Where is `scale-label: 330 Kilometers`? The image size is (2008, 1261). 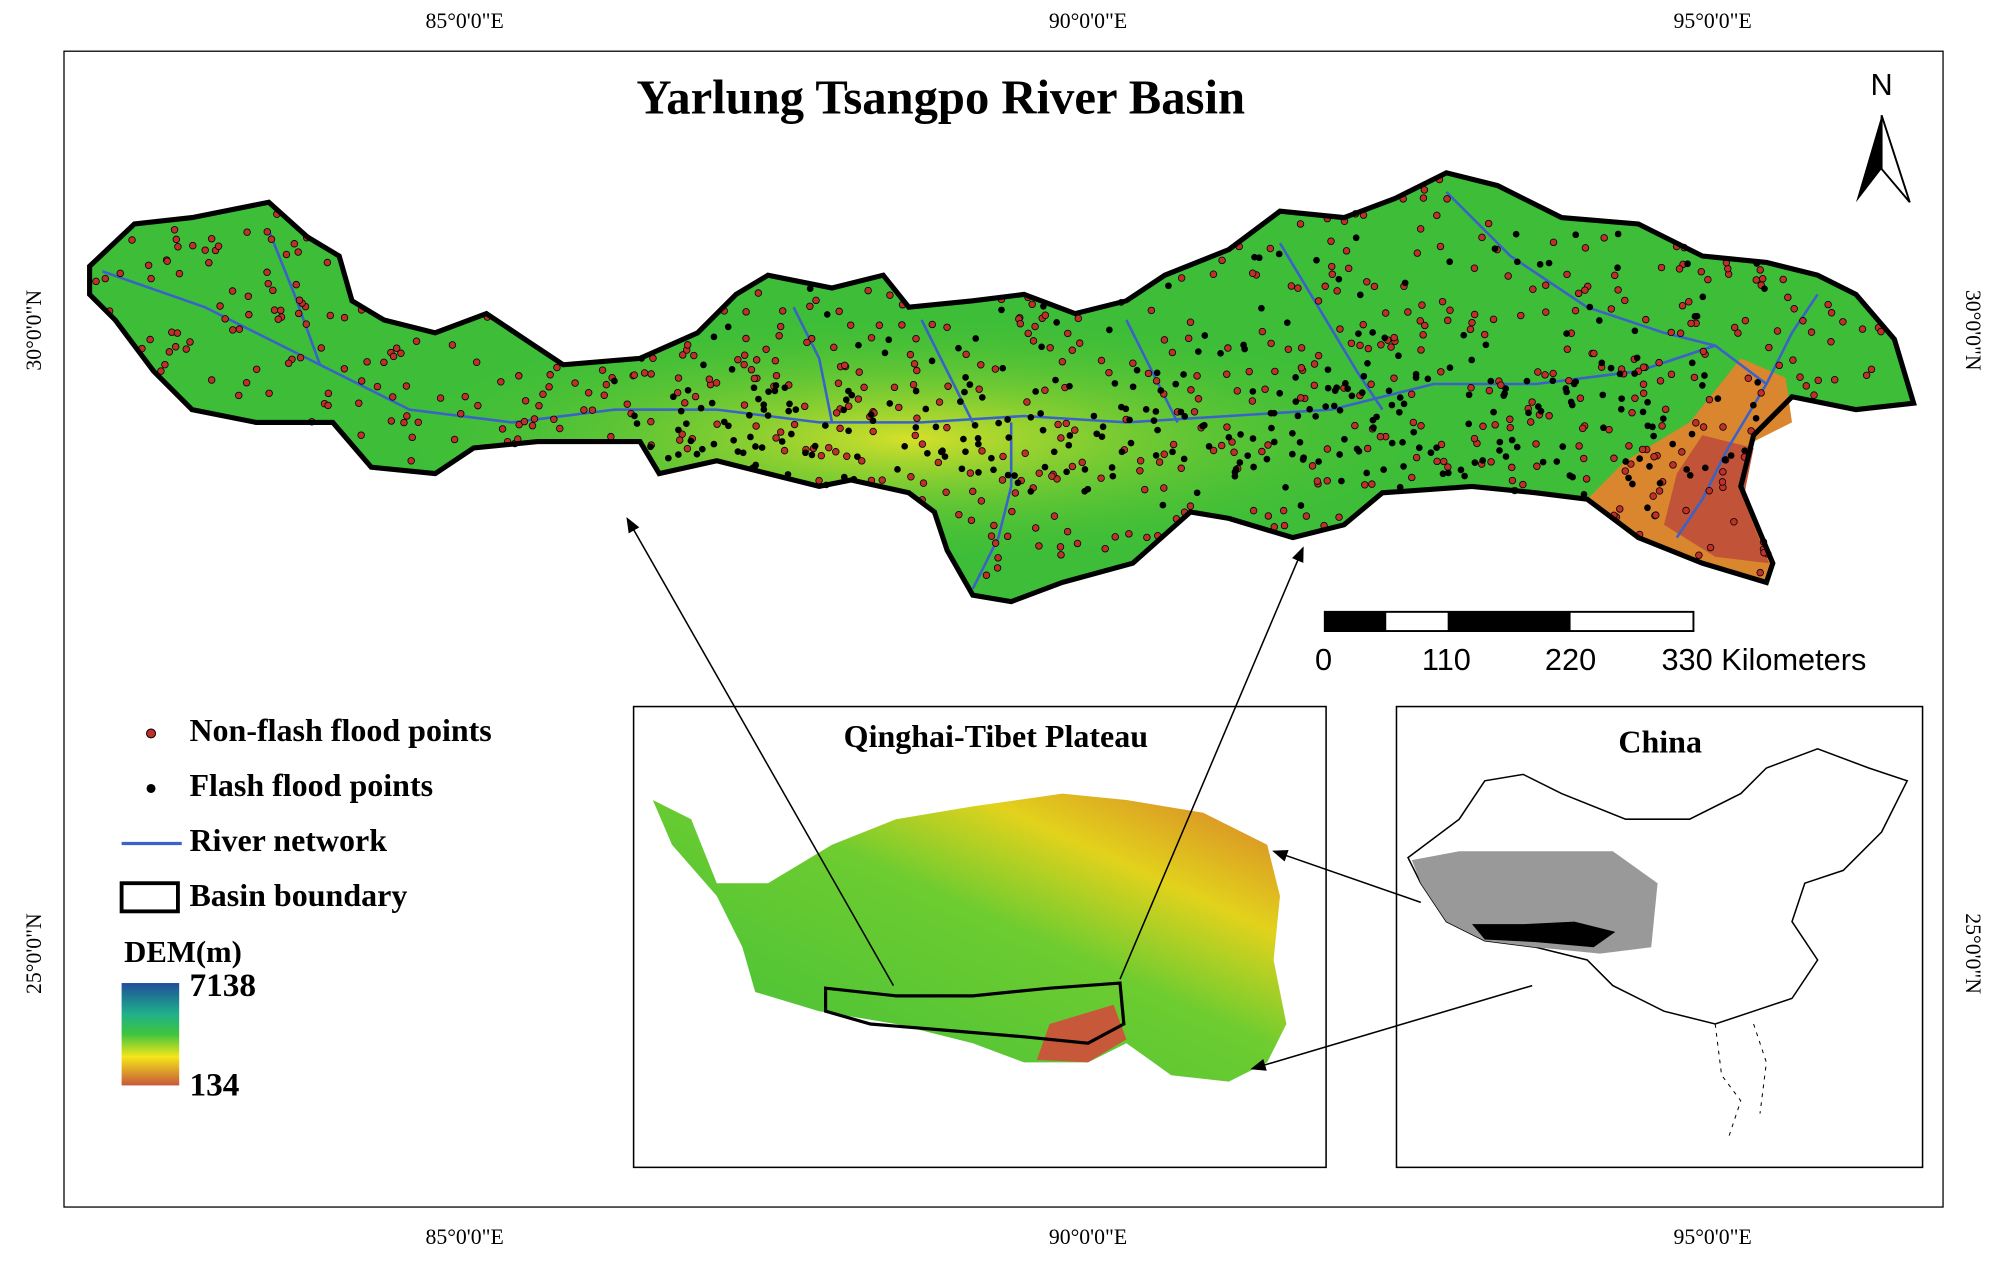 scale-label: 330 Kilometers is located at coordinates (1763, 659).